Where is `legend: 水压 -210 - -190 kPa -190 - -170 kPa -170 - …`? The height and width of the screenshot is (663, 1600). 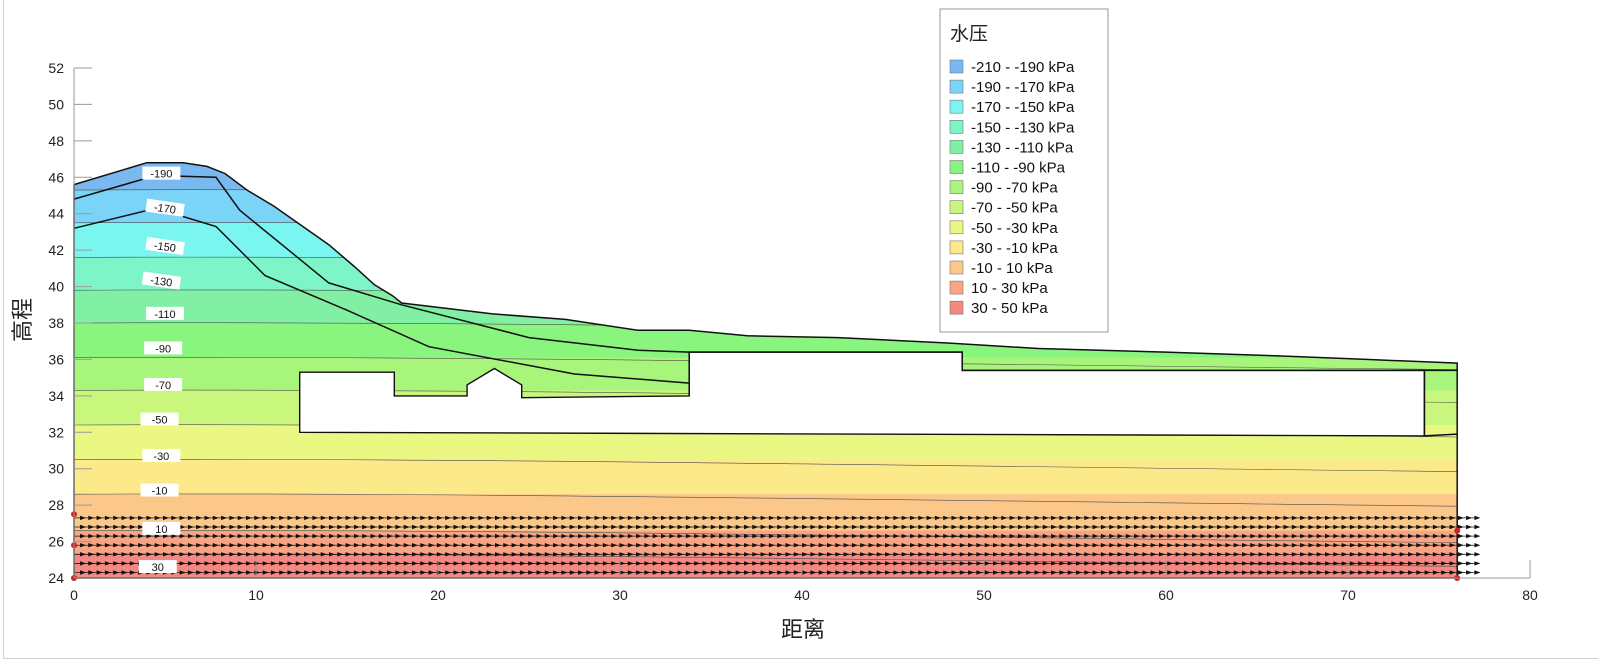
legend: 水压 -210 - -190 kPa -190 - -170 kPa -170 - … is located at coordinates (1024, 170).